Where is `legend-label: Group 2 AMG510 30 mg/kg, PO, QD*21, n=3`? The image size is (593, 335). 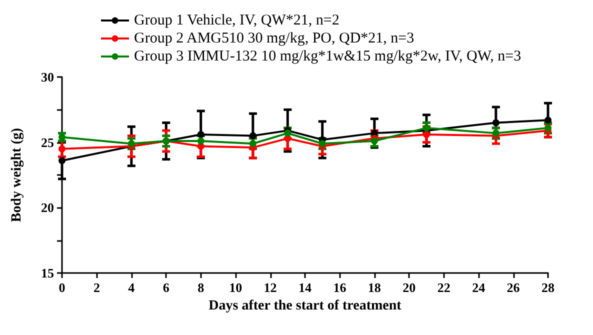 legend-label: Group 2 AMG510 30 mg/kg, PO, QD*21, n=3 is located at coordinates (274, 38).